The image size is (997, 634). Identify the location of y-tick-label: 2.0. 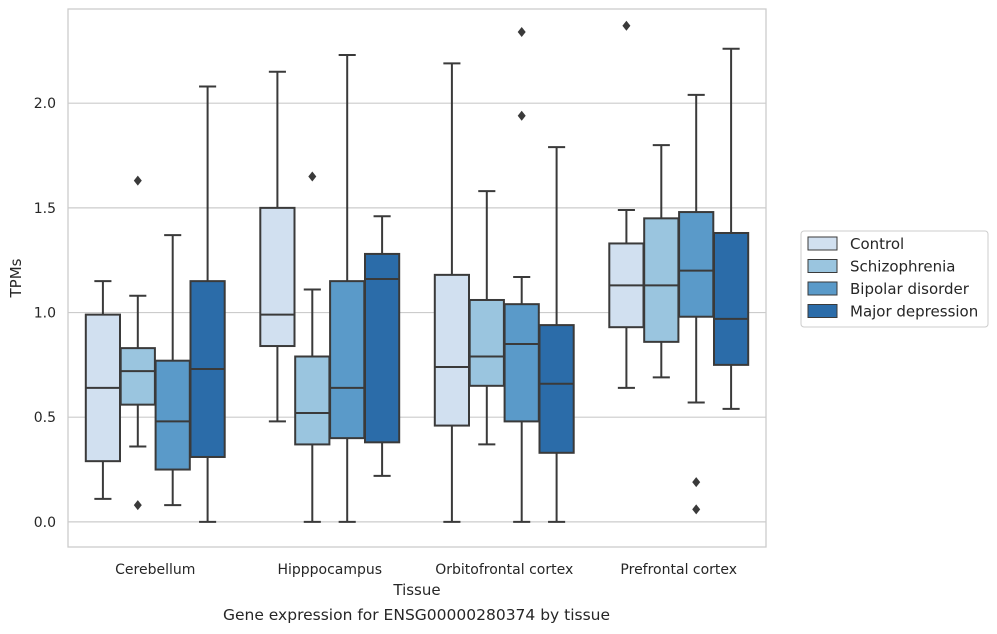
(45, 104).